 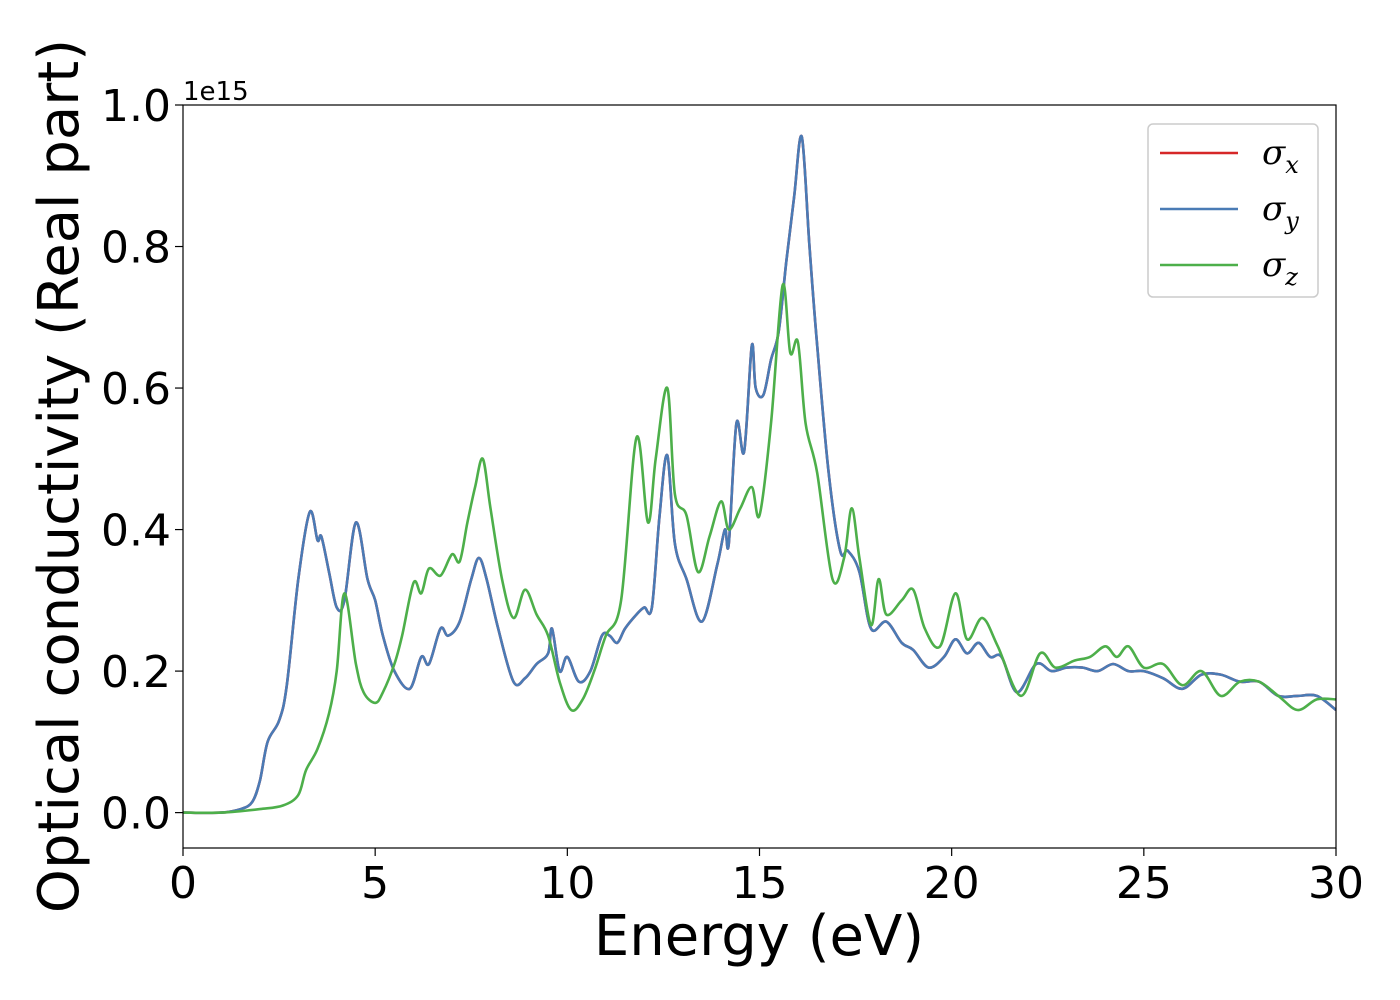 I want to click on x-tick-label: 15, so click(x=760, y=883).